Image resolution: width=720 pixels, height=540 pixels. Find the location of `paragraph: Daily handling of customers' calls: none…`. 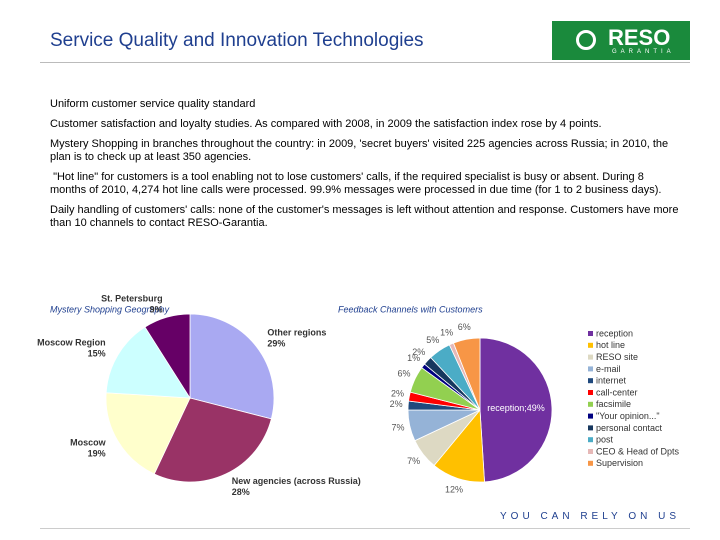

paragraph: Daily handling of customers' calls: none… is located at coordinates (366, 216).